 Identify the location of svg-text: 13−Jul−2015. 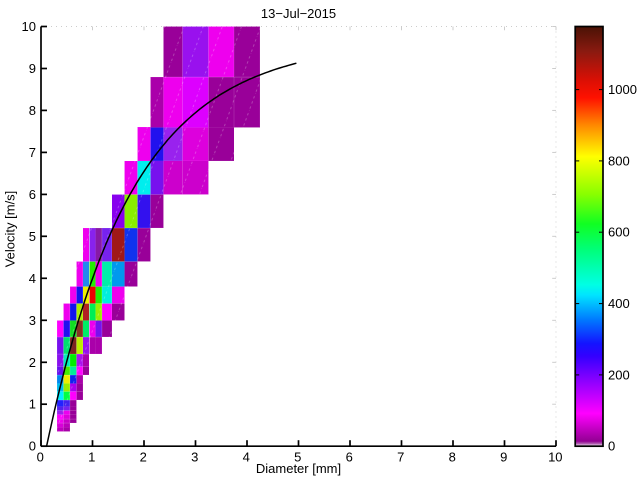
(298, 13).